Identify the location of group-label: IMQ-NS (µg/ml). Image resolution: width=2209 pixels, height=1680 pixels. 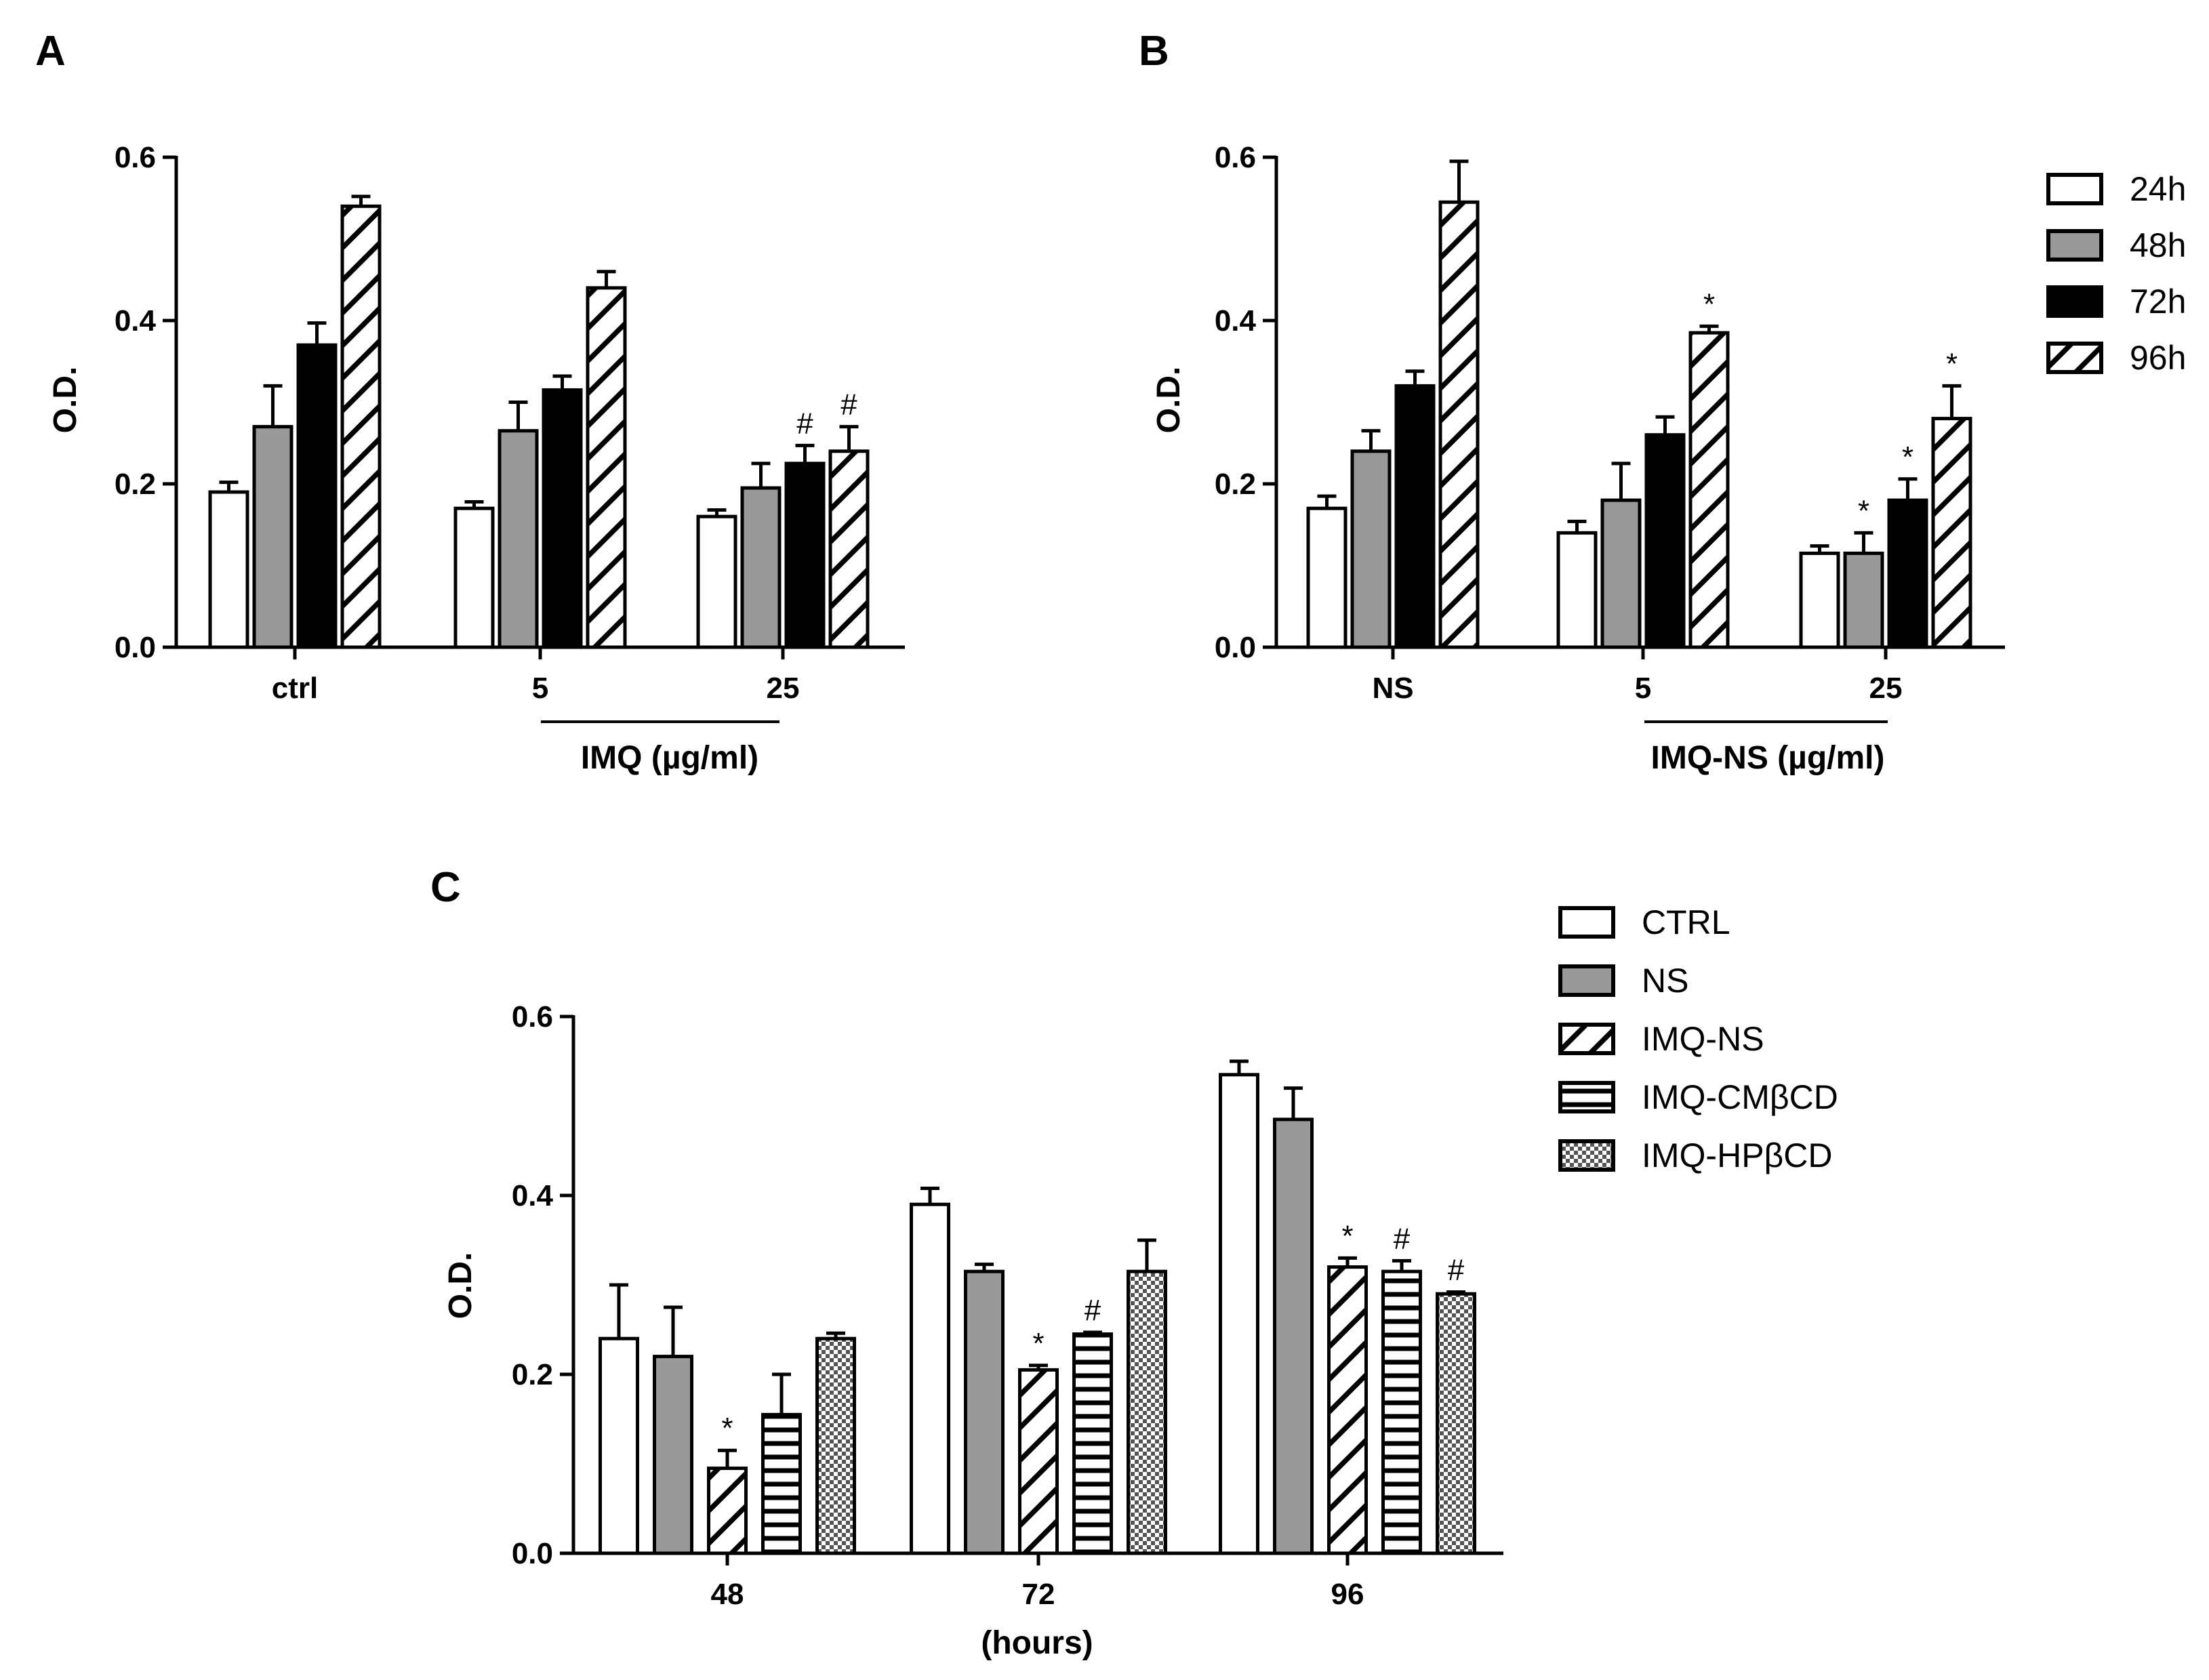
(1768, 758).